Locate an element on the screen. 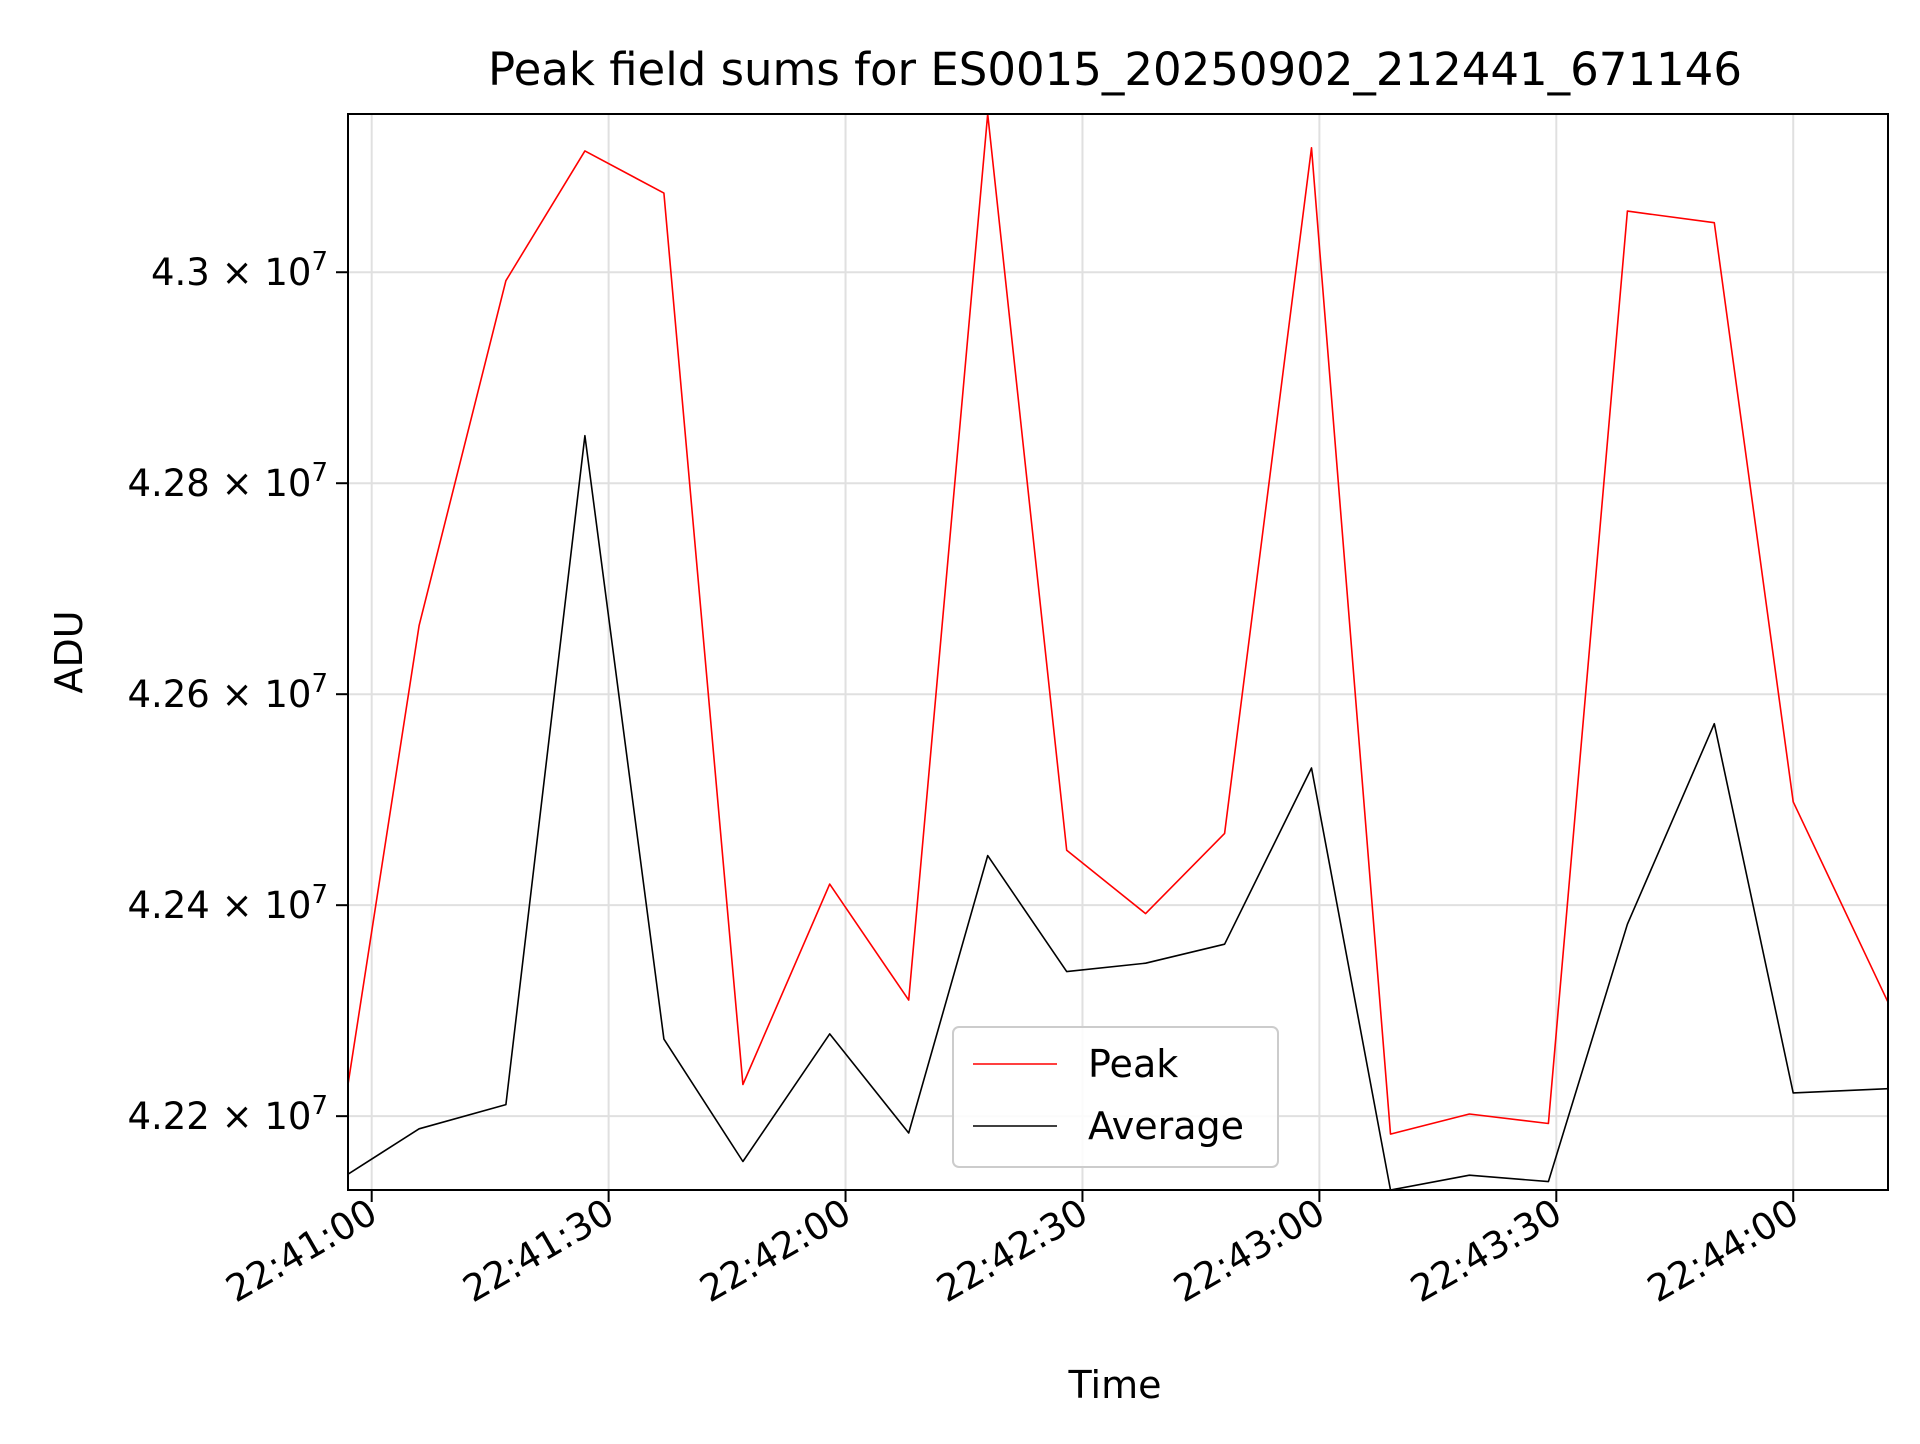 The height and width of the screenshot is (1444, 1920). y-tick-label: 4.26 × 107 is located at coordinates (227, 692).